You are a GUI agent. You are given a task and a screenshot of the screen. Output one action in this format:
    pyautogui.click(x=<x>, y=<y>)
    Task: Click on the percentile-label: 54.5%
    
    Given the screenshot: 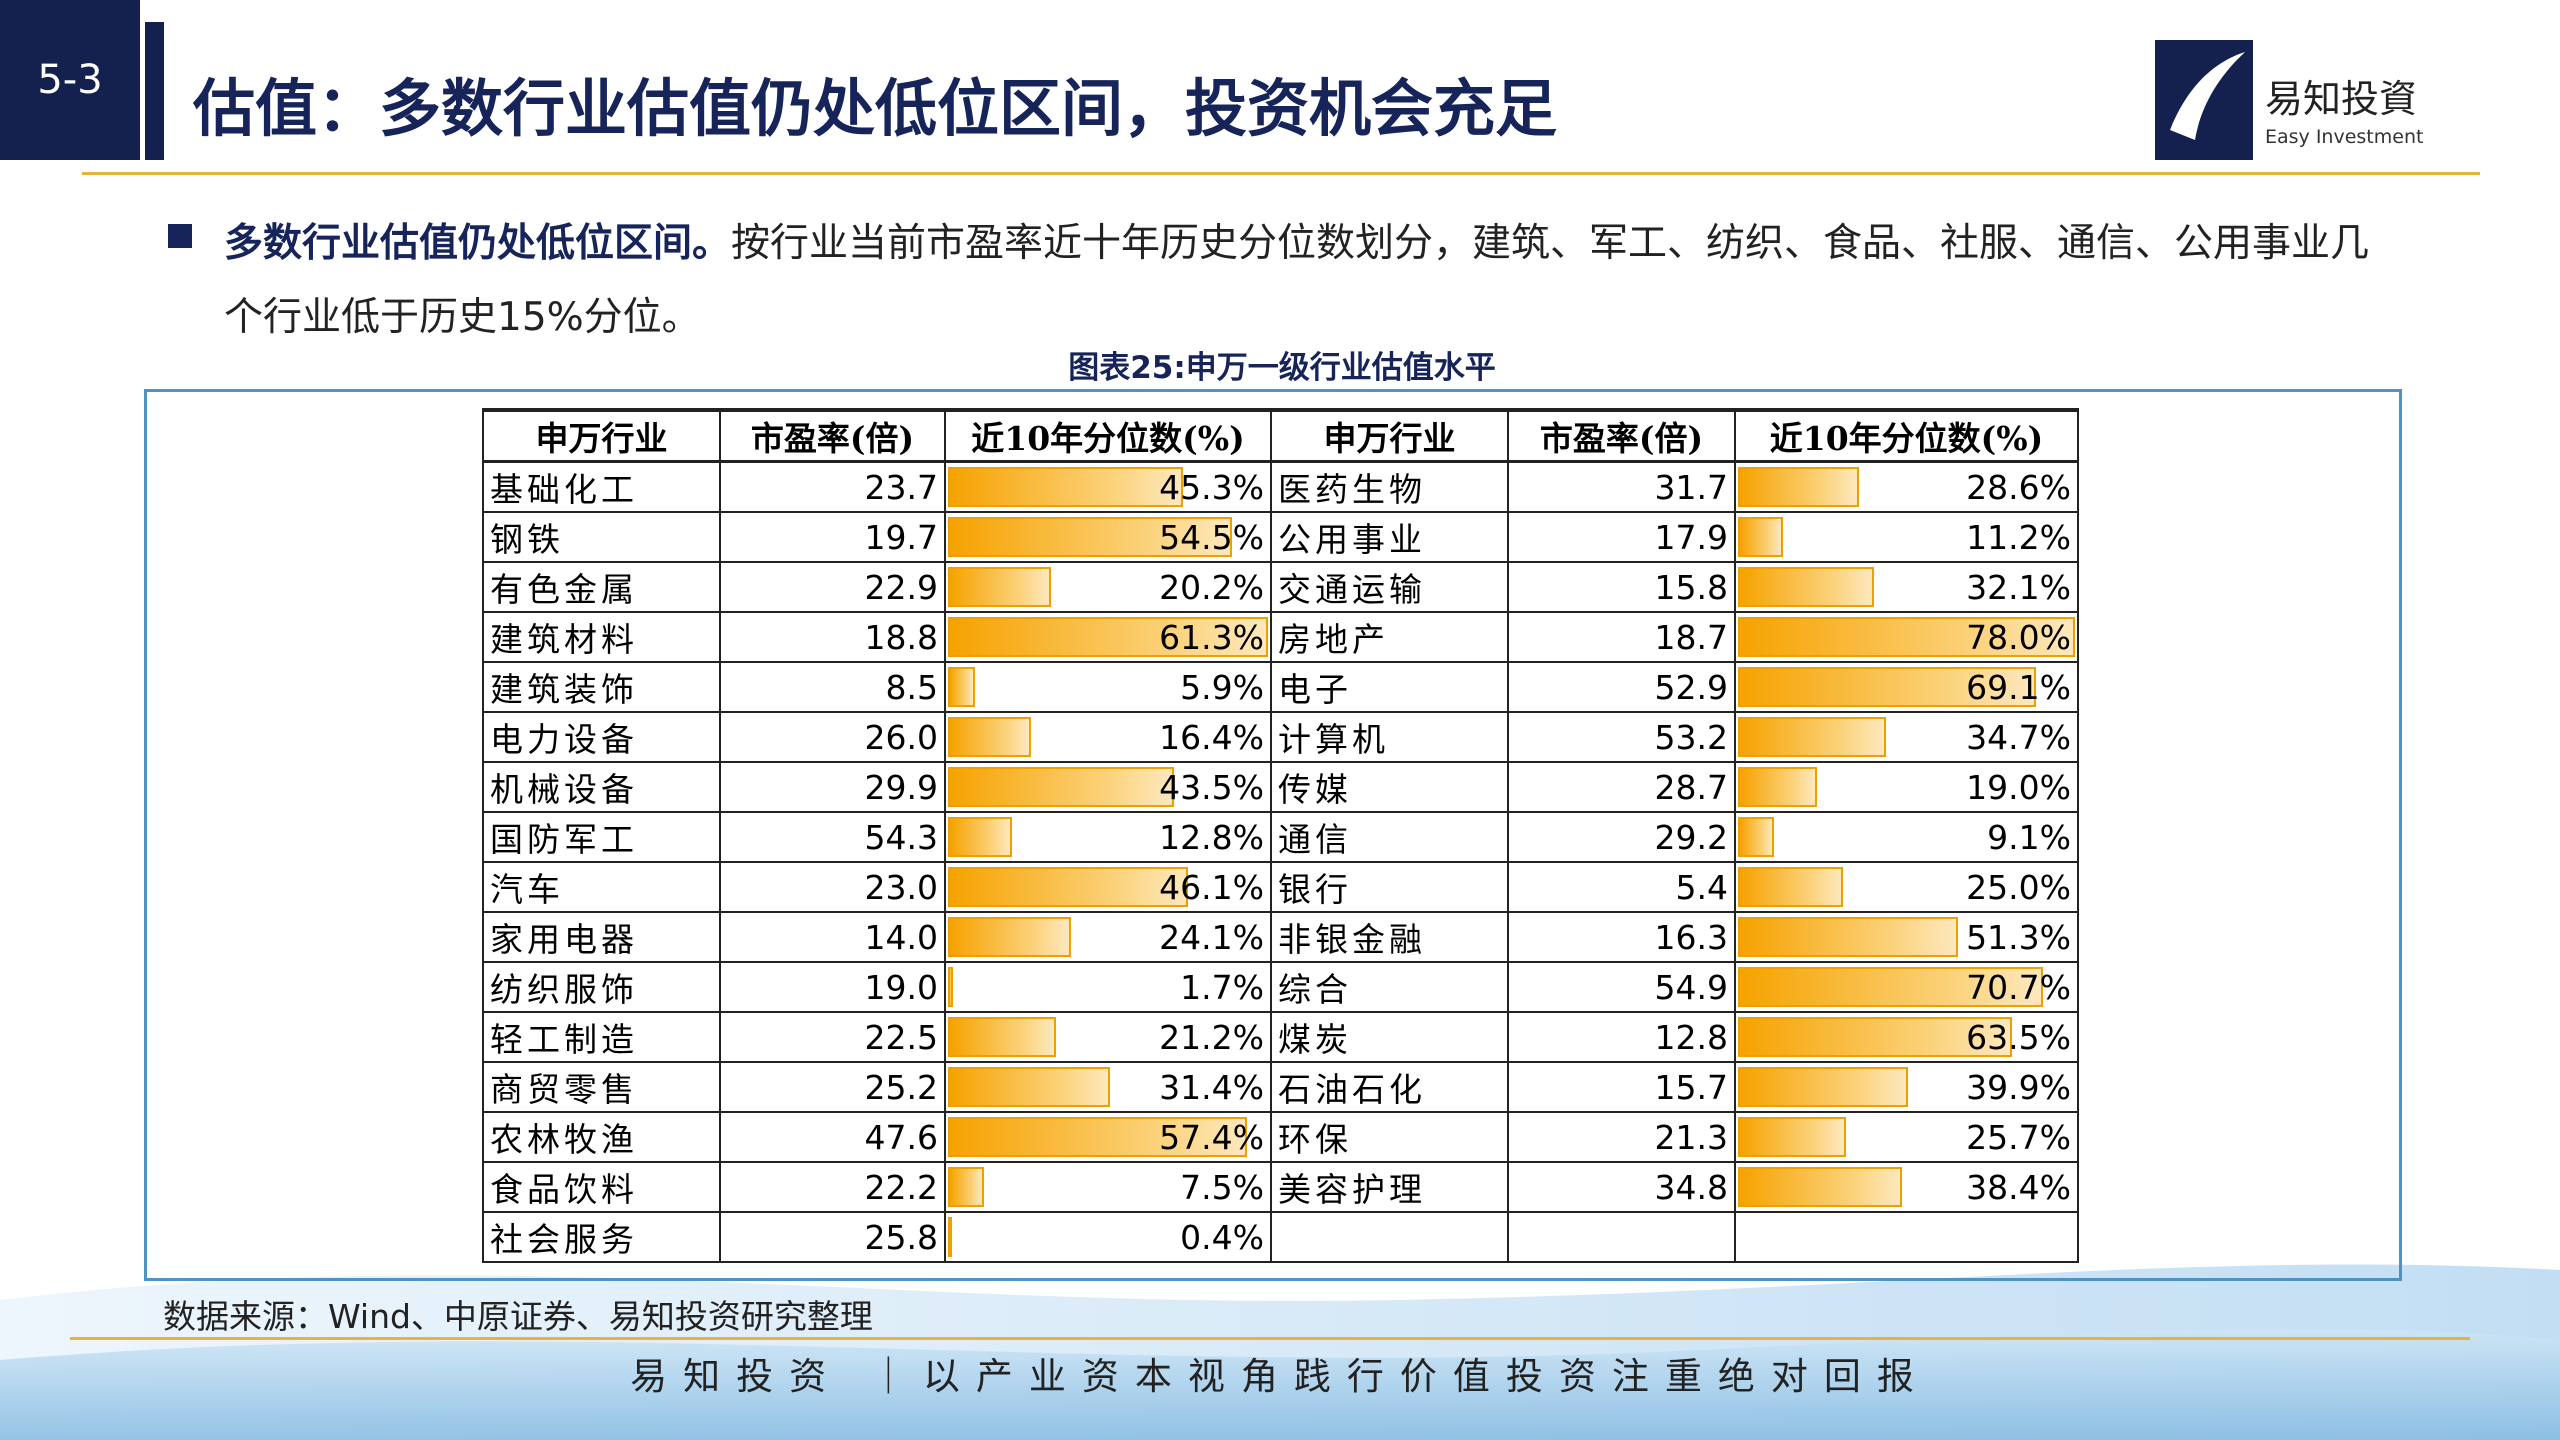 What is the action you would take?
    pyautogui.click(x=1211, y=537)
    